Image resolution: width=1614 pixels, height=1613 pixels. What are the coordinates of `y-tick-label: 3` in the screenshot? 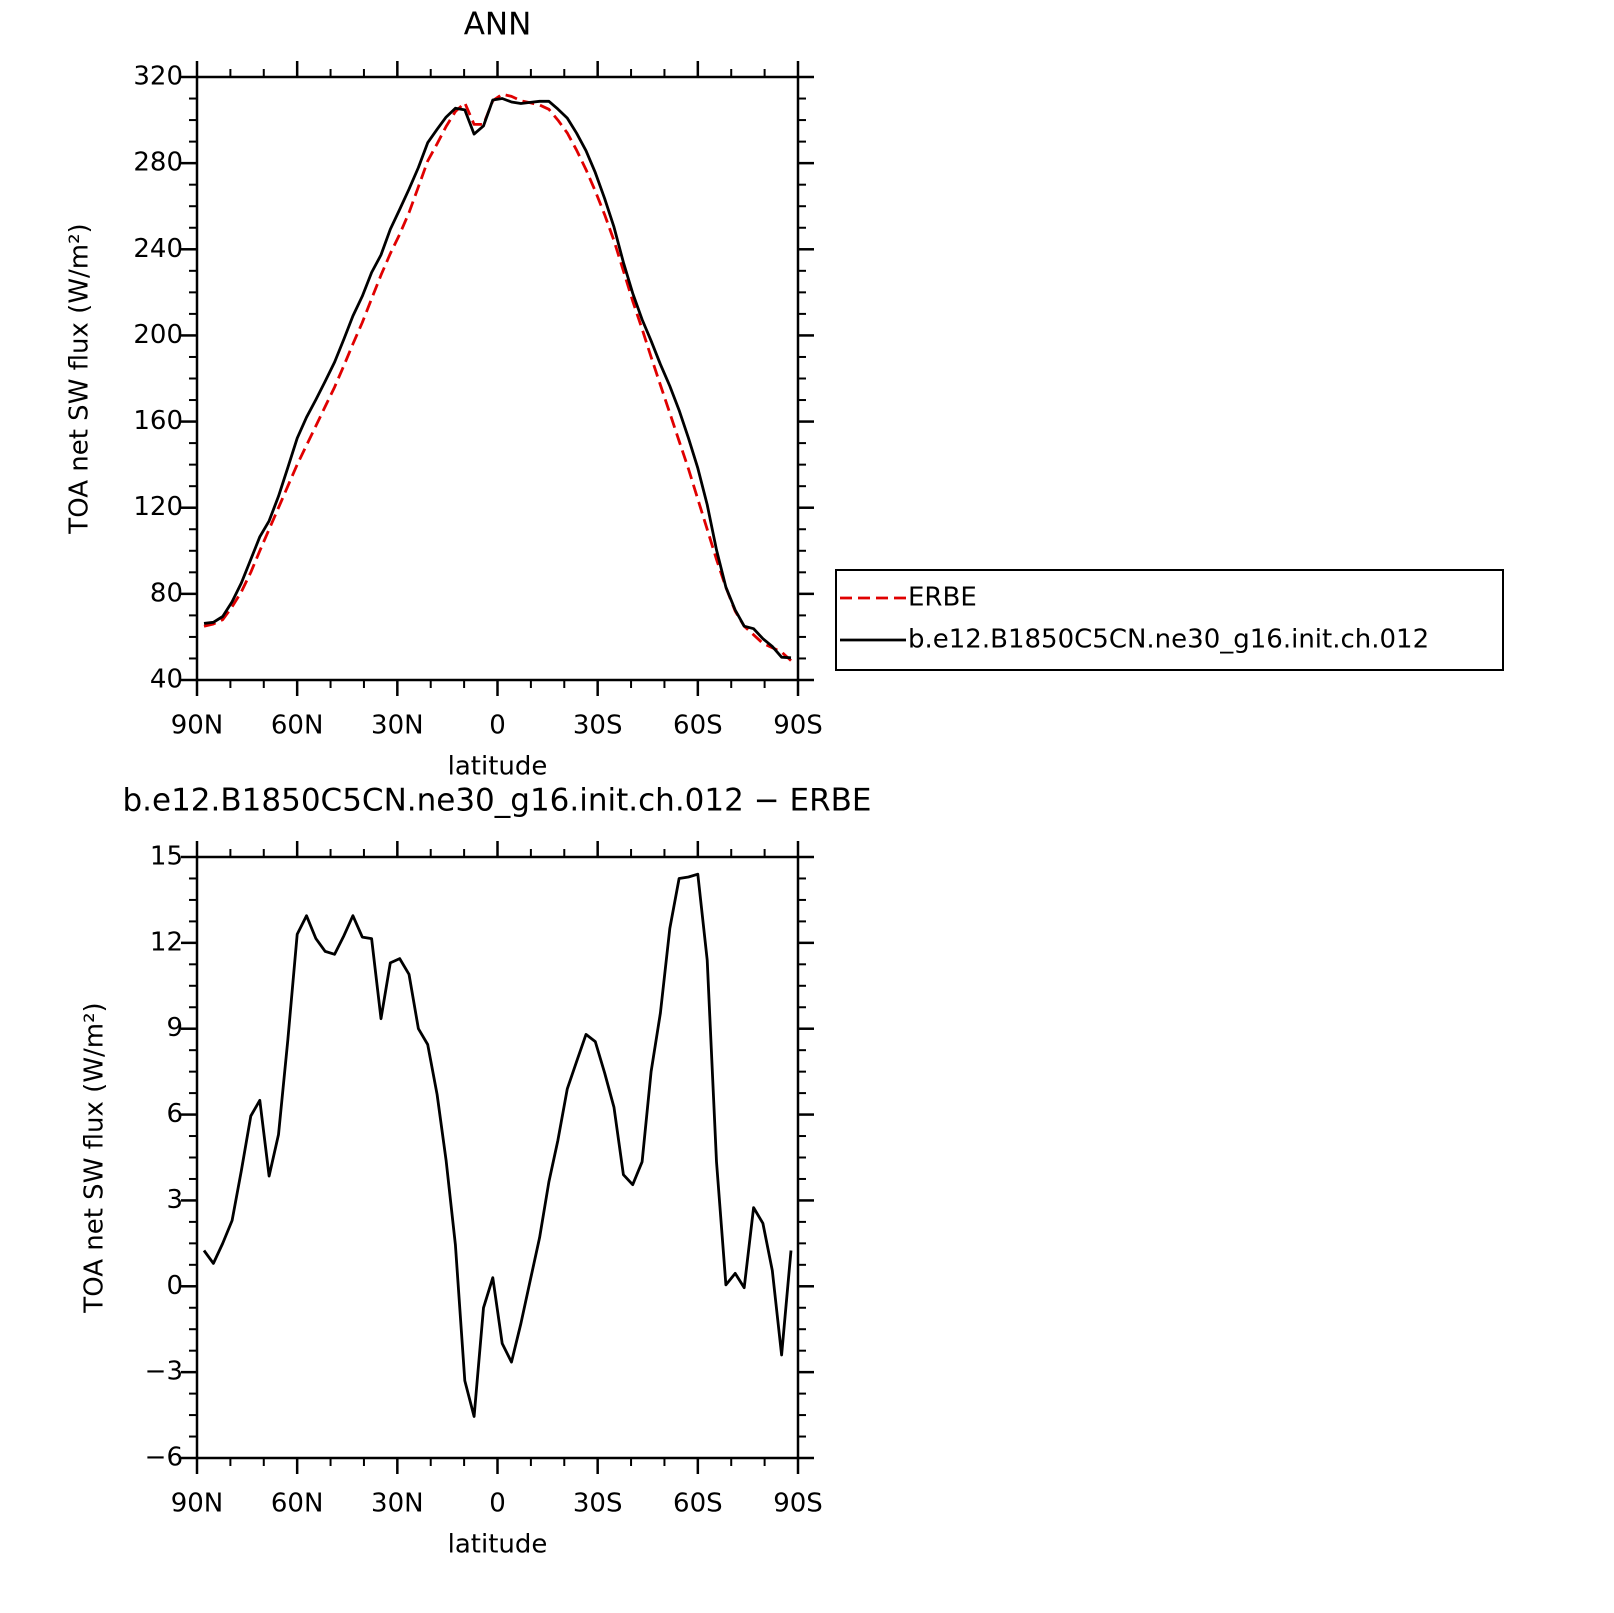 It's located at (174, 1200).